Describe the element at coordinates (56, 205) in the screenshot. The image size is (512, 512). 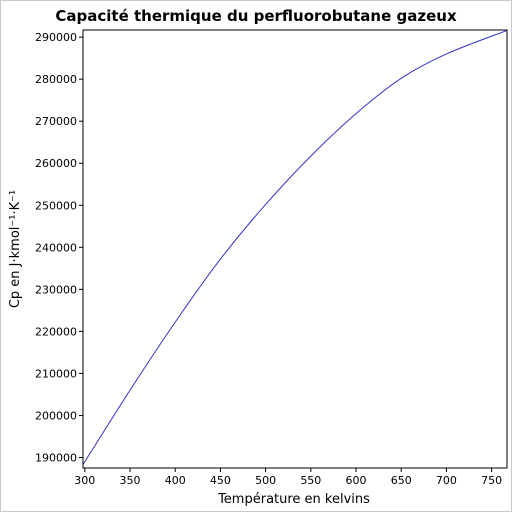
I see `y-tick-label: 250000` at that location.